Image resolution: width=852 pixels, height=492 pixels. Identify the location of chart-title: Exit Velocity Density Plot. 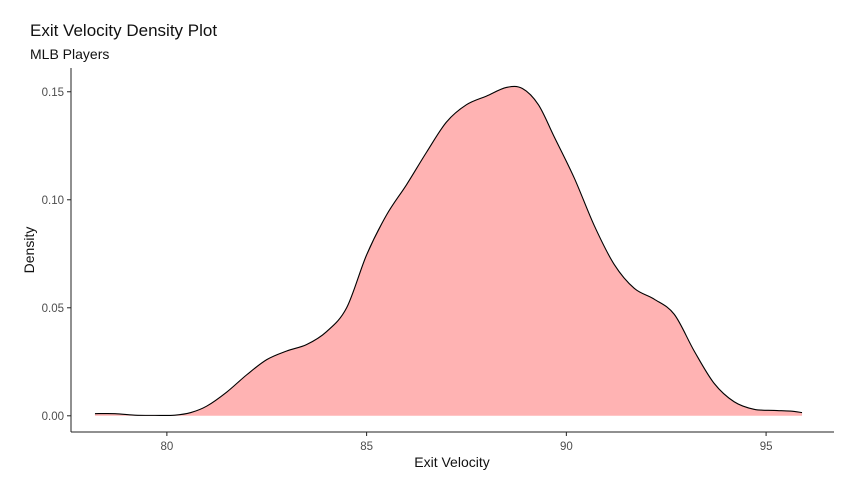
(123, 30).